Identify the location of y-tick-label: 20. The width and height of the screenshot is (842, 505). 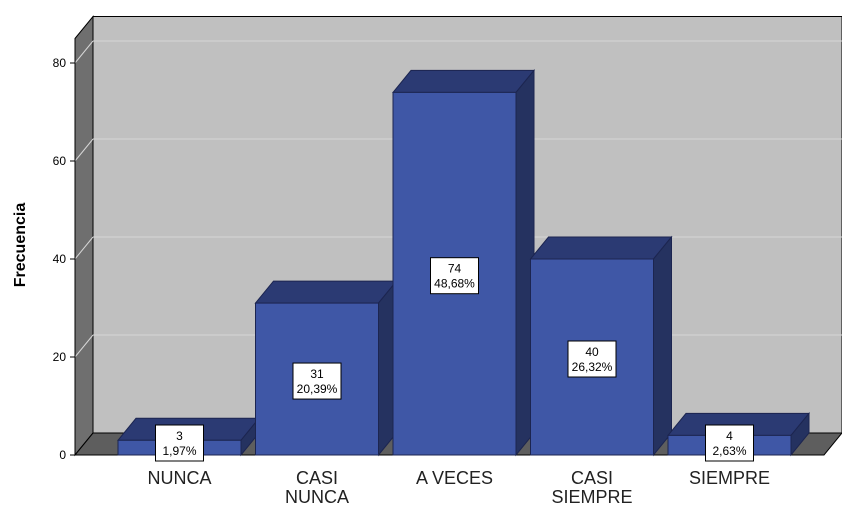
(60, 357).